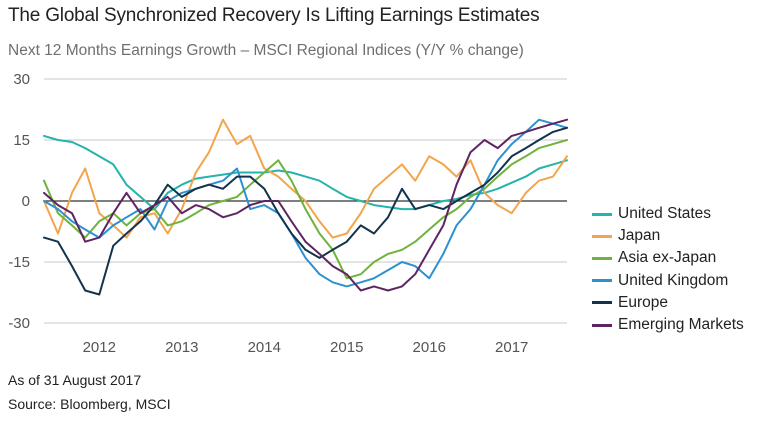  Describe the element at coordinates (19, 262) in the screenshot. I see `y-tick-label: -15` at that location.